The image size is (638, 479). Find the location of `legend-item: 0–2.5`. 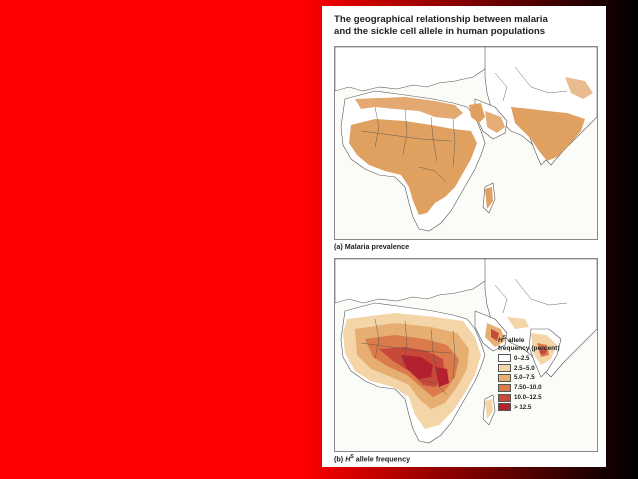

legend-item: 0–2.5 is located at coordinates (546, 358).